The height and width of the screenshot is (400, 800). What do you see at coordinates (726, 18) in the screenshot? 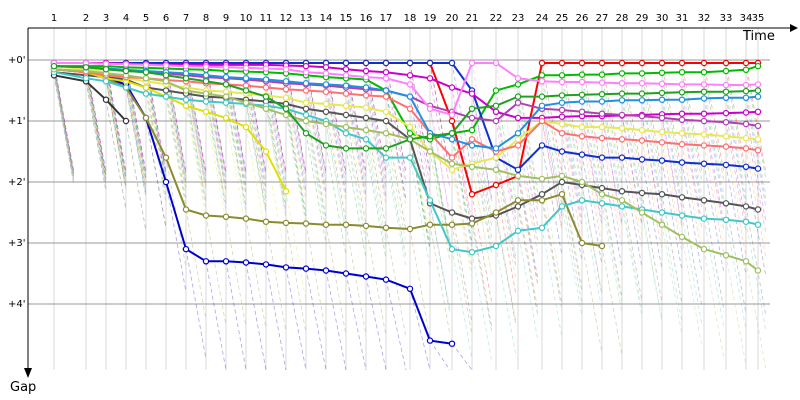
I see `x-tick-label: 33` at bounding box center [726, 18].